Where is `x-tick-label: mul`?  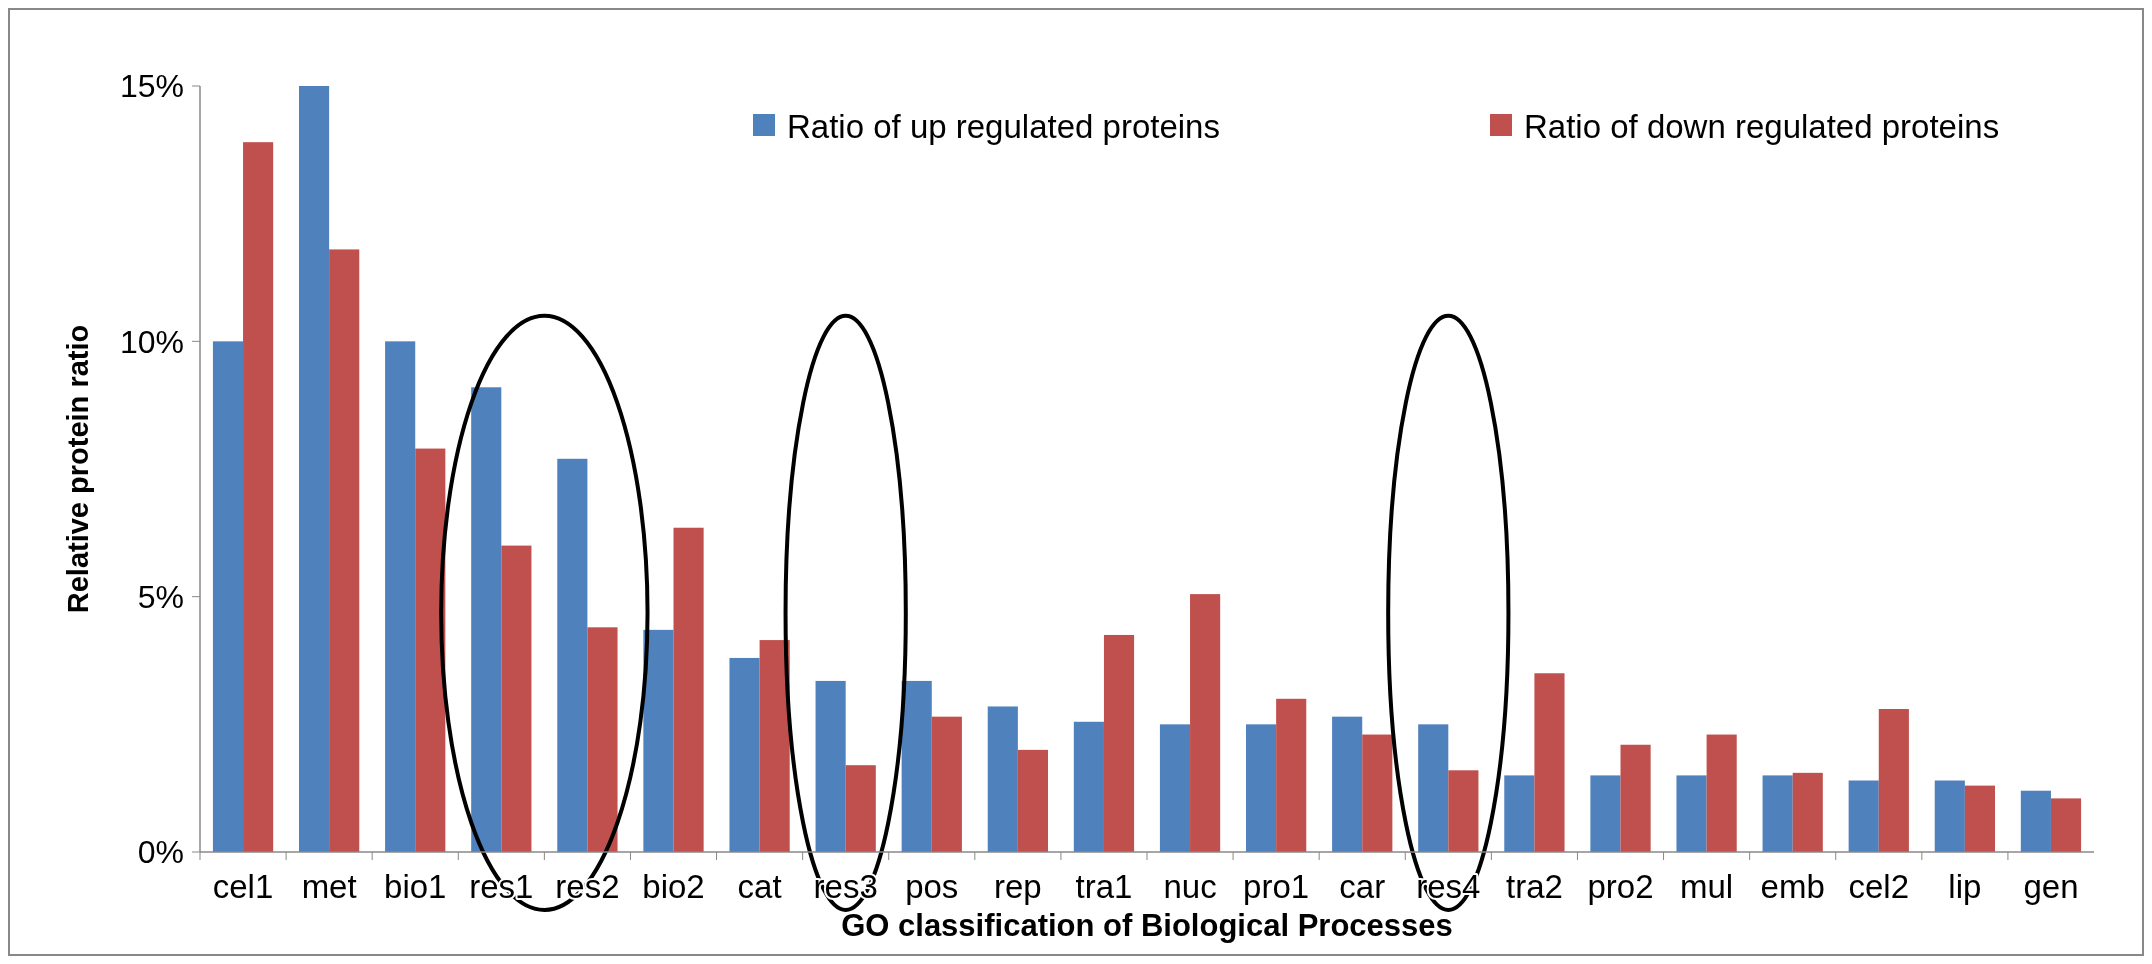
x-tick-label: mul is located at coordinates (1707, 886).